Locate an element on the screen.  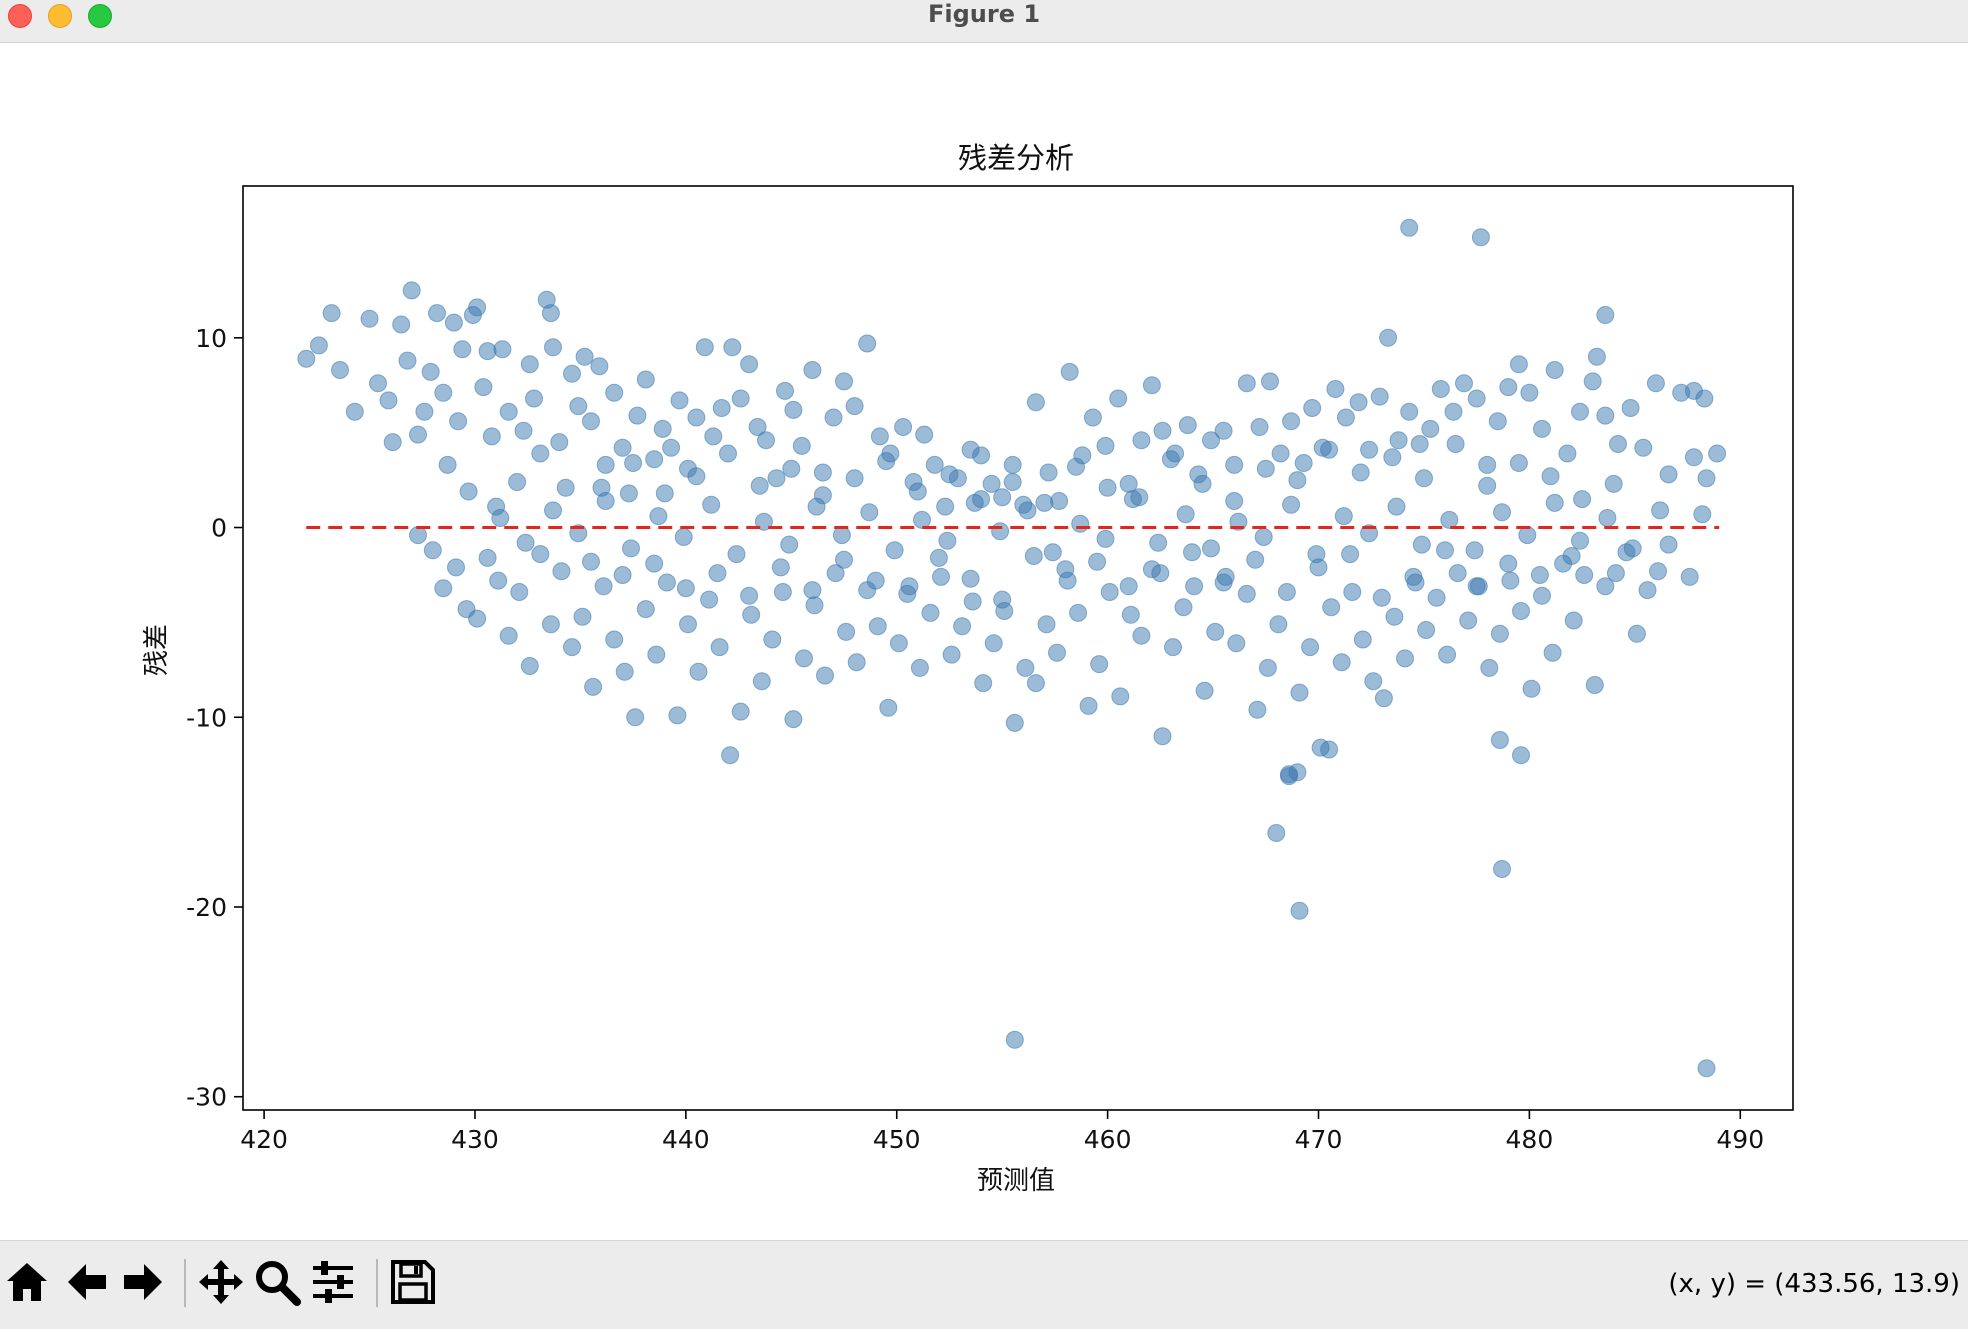
back-button is located at coordinates (87, 1282).